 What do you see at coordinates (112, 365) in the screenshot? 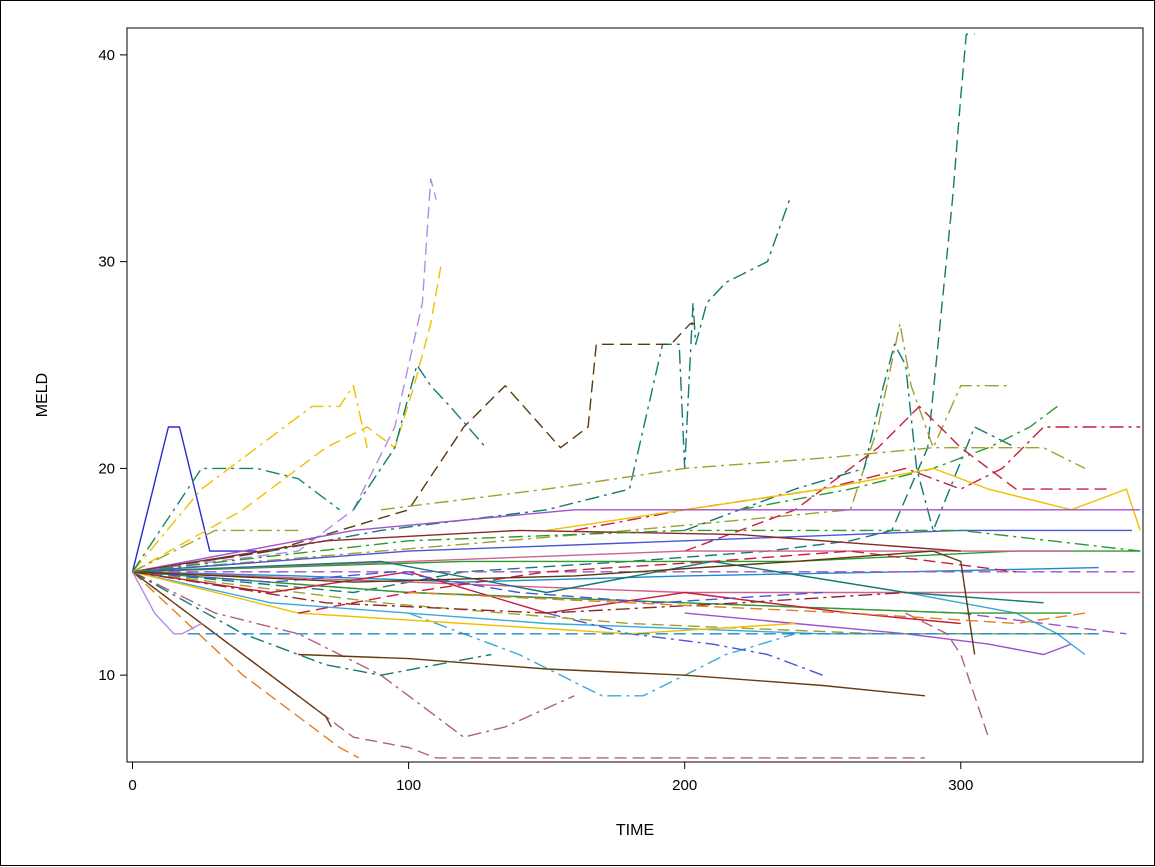
I see `y-axis: 10 20 30 40` at bounding box center [112, 365].